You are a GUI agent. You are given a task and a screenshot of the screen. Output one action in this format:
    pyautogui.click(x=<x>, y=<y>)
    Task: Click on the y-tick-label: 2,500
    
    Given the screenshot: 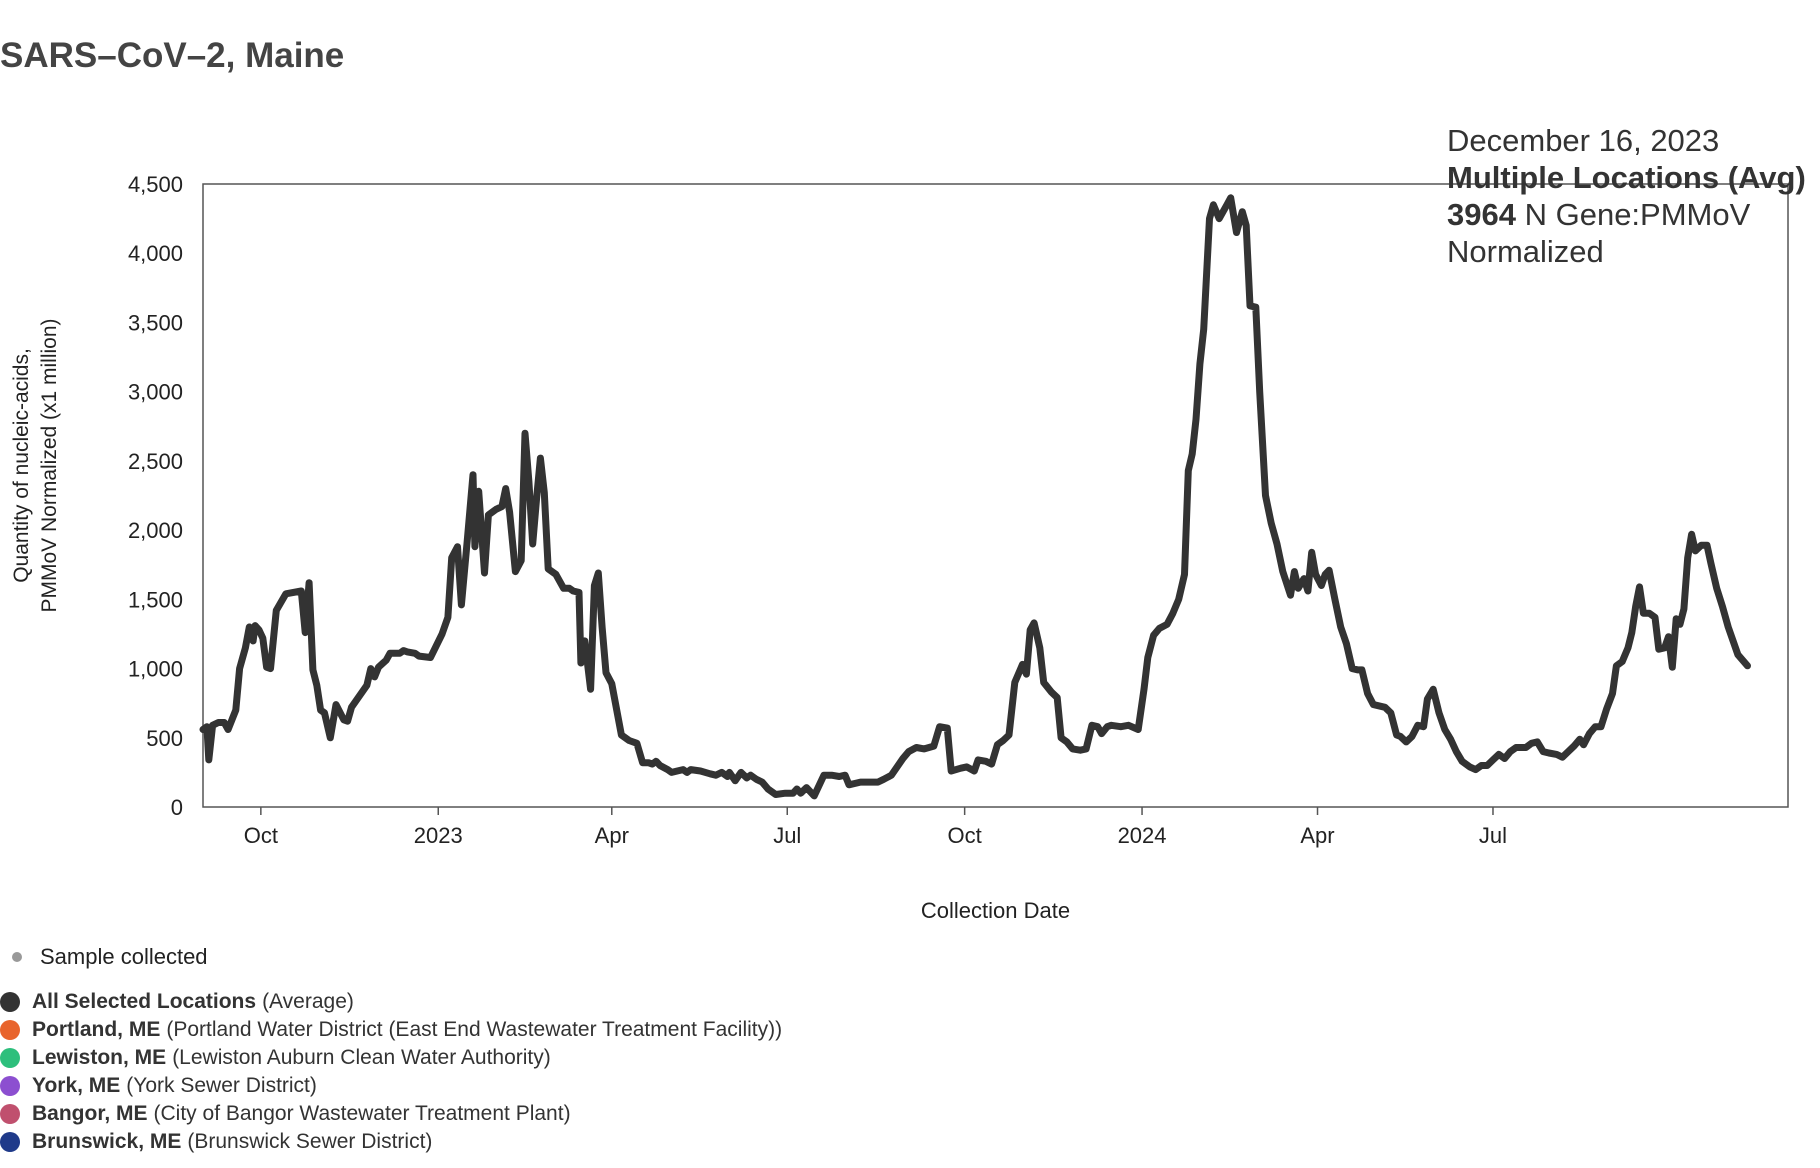 What is the action you would take?
    pyautogui.click(x=155, y=461)
    